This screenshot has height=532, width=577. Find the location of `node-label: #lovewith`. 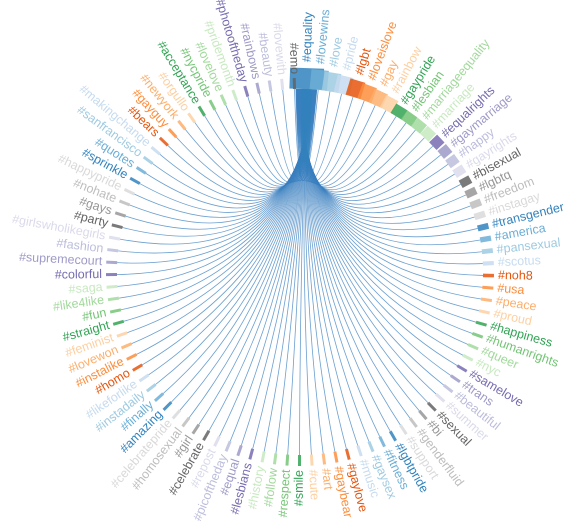

node-label: #lovewith is located at coordinates (279, 48).